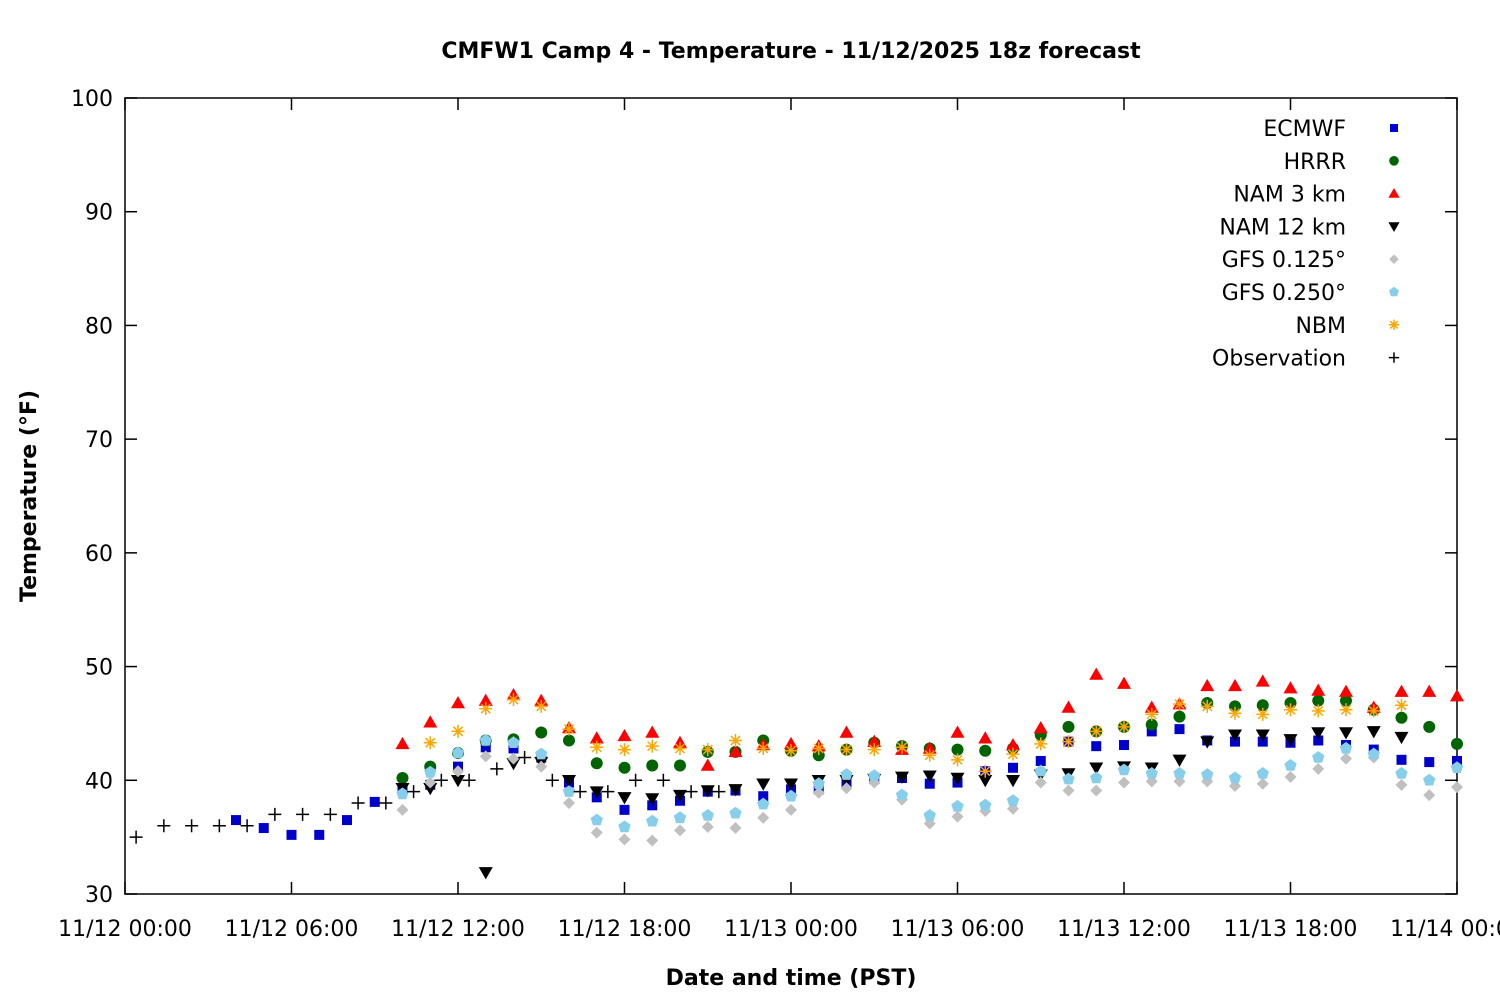 Image resolution: width=1500 pixels, height=1000 pixels. I want to click on y-tick-label: 90, so click(99, 213).